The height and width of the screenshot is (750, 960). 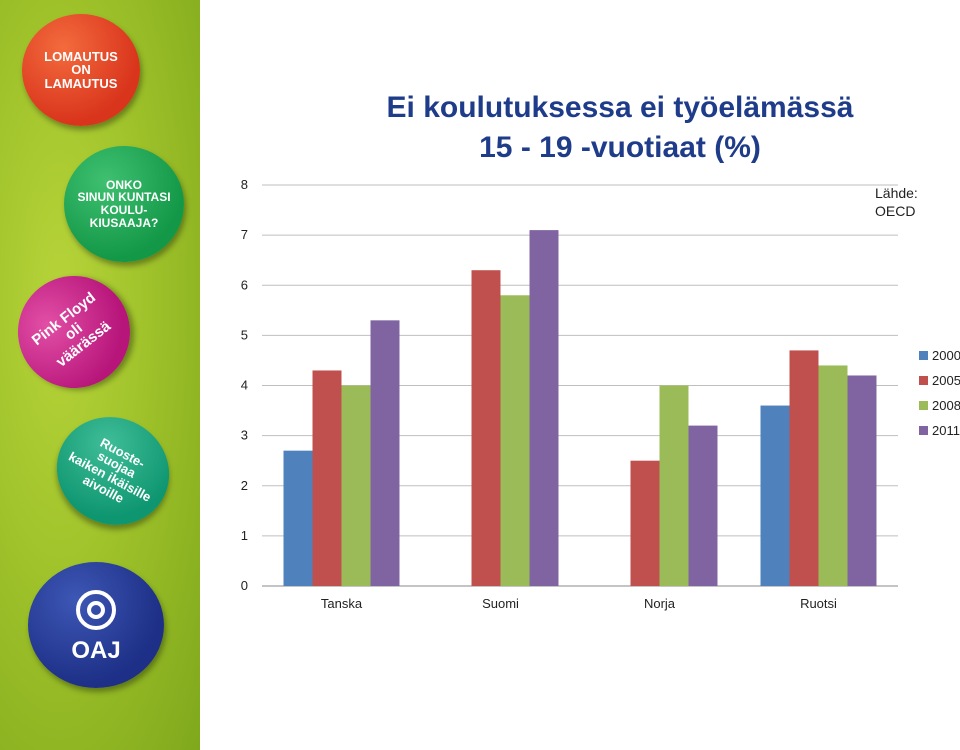 I want to click on bar-suomi-2005, so click(x=486, y=428).